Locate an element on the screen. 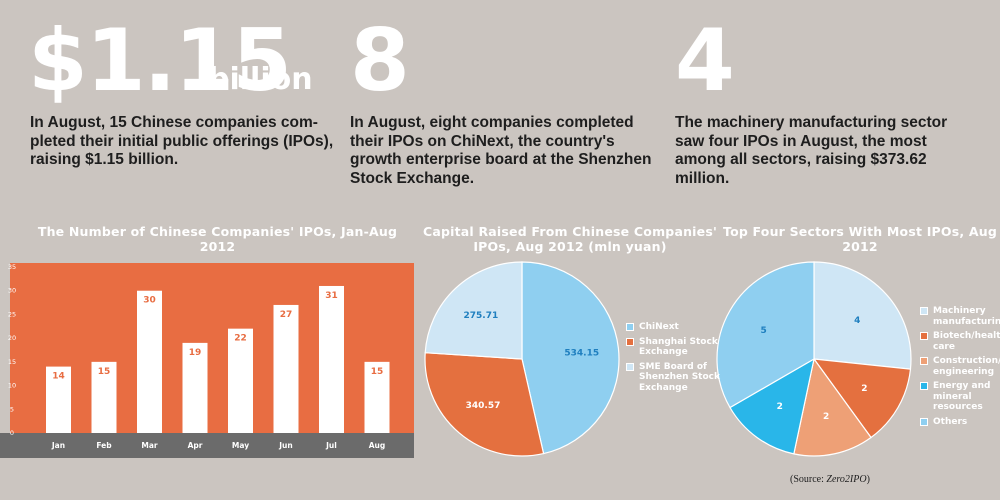 Image resolution: width=1000 pixels, height=500 pixels. stat-value: 8 is located at coordinates (380, 61).